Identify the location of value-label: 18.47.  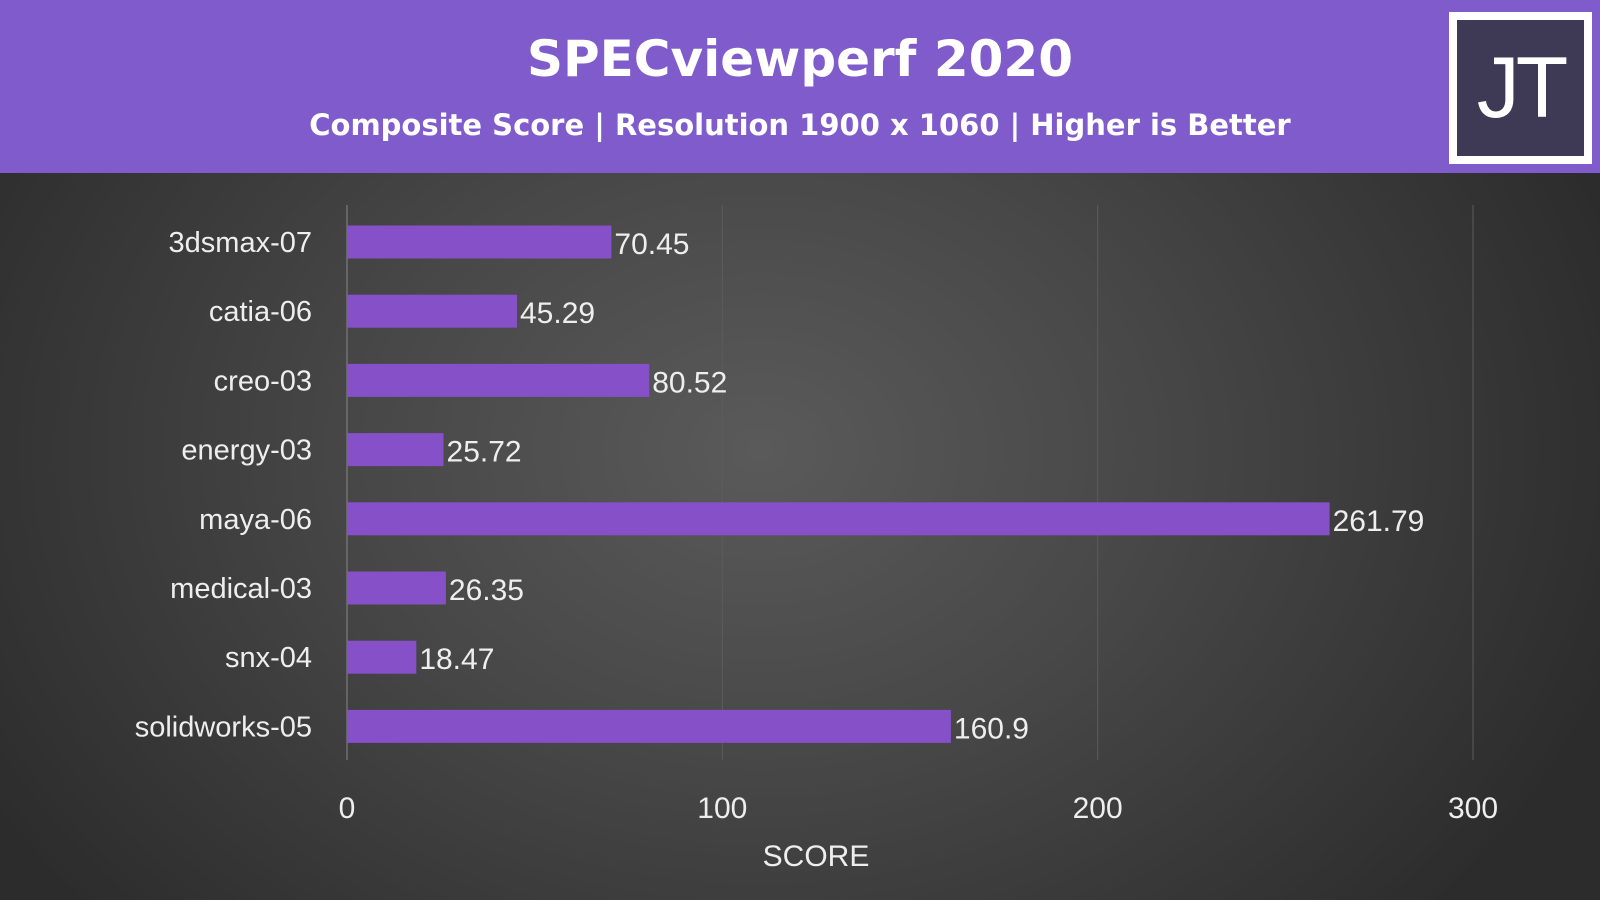
(456, 659).